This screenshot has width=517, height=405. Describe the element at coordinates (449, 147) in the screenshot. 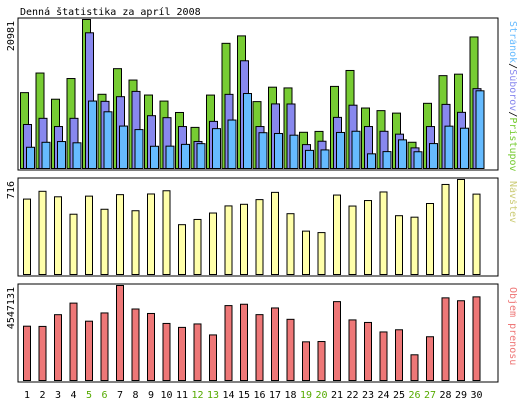

I see `bar-stránok-28` at that location.